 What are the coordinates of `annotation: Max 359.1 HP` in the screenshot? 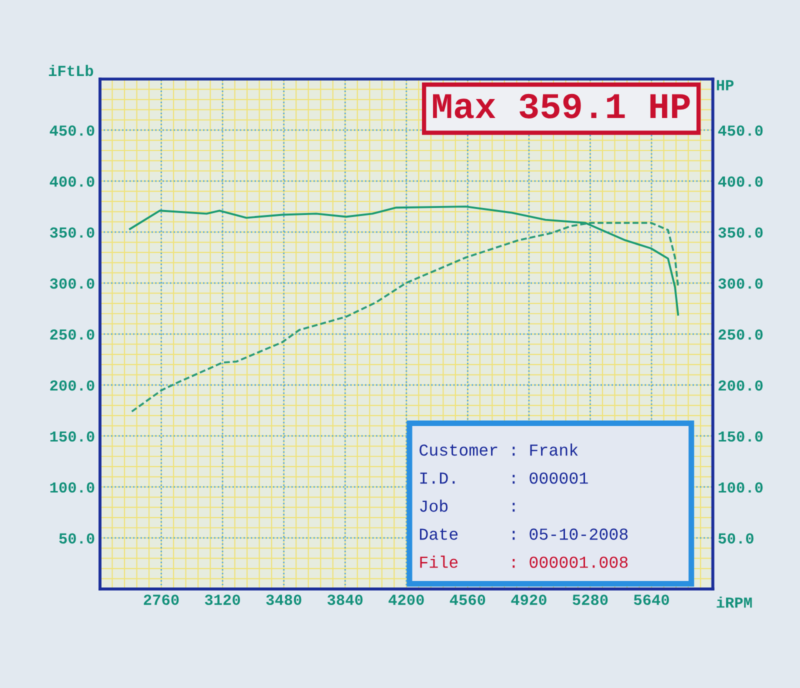 It's located at (561, 106).